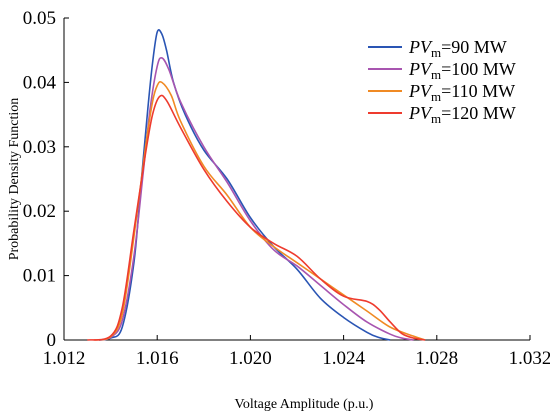 The height and width of the screenshot is (418, 550). What do you see at coordinates (474, 47) in the screenshot?
I see `legend-label-suffix: =90 MW` at bounding box center [474, 47].